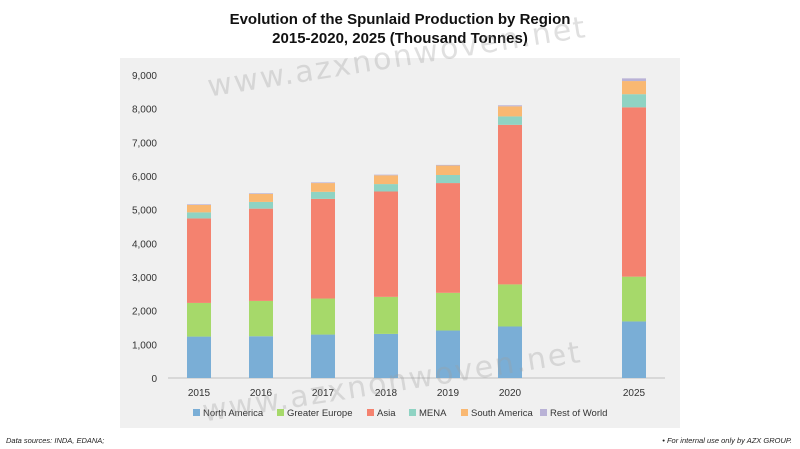  I want to click on bar-south-america-2018, so click(386, 180).